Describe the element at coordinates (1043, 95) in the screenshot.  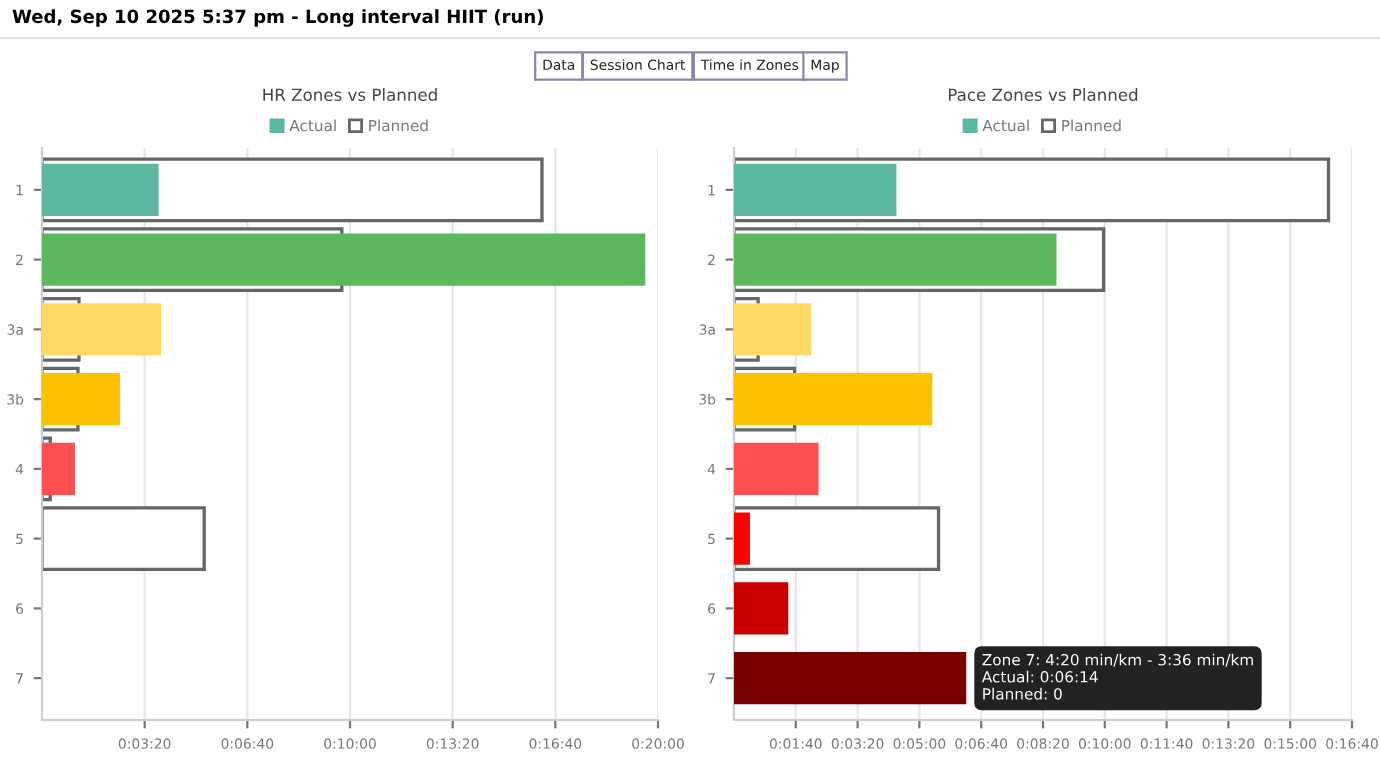
I see `chart-title: Pace Zones vs Planned` at that location.